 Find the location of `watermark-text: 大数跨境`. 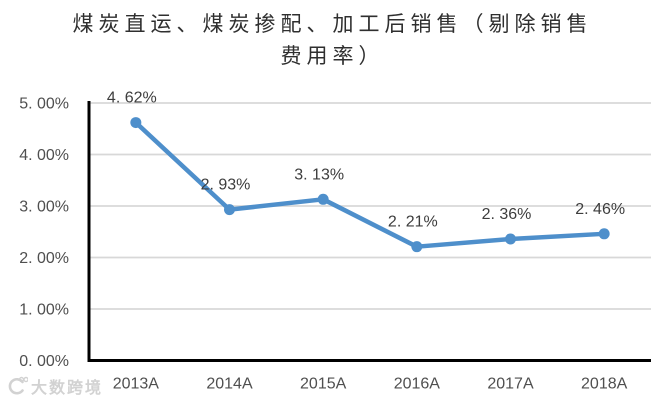

watermark-text: 大数跨境 is located at coordinates (67, 388).